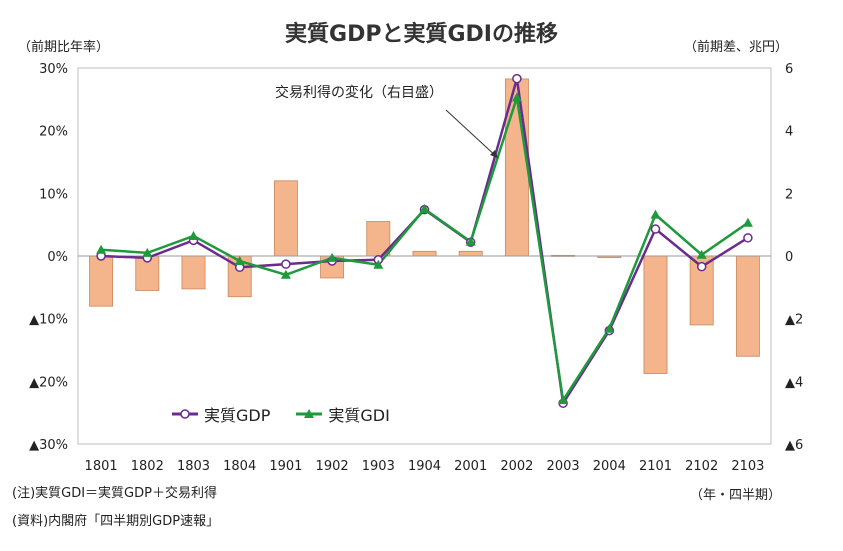 This screenshot has height=551, width=843. Describe the element at coordinates (286, 264) in the screenshot. I see `point-gdp-1901` at that location.